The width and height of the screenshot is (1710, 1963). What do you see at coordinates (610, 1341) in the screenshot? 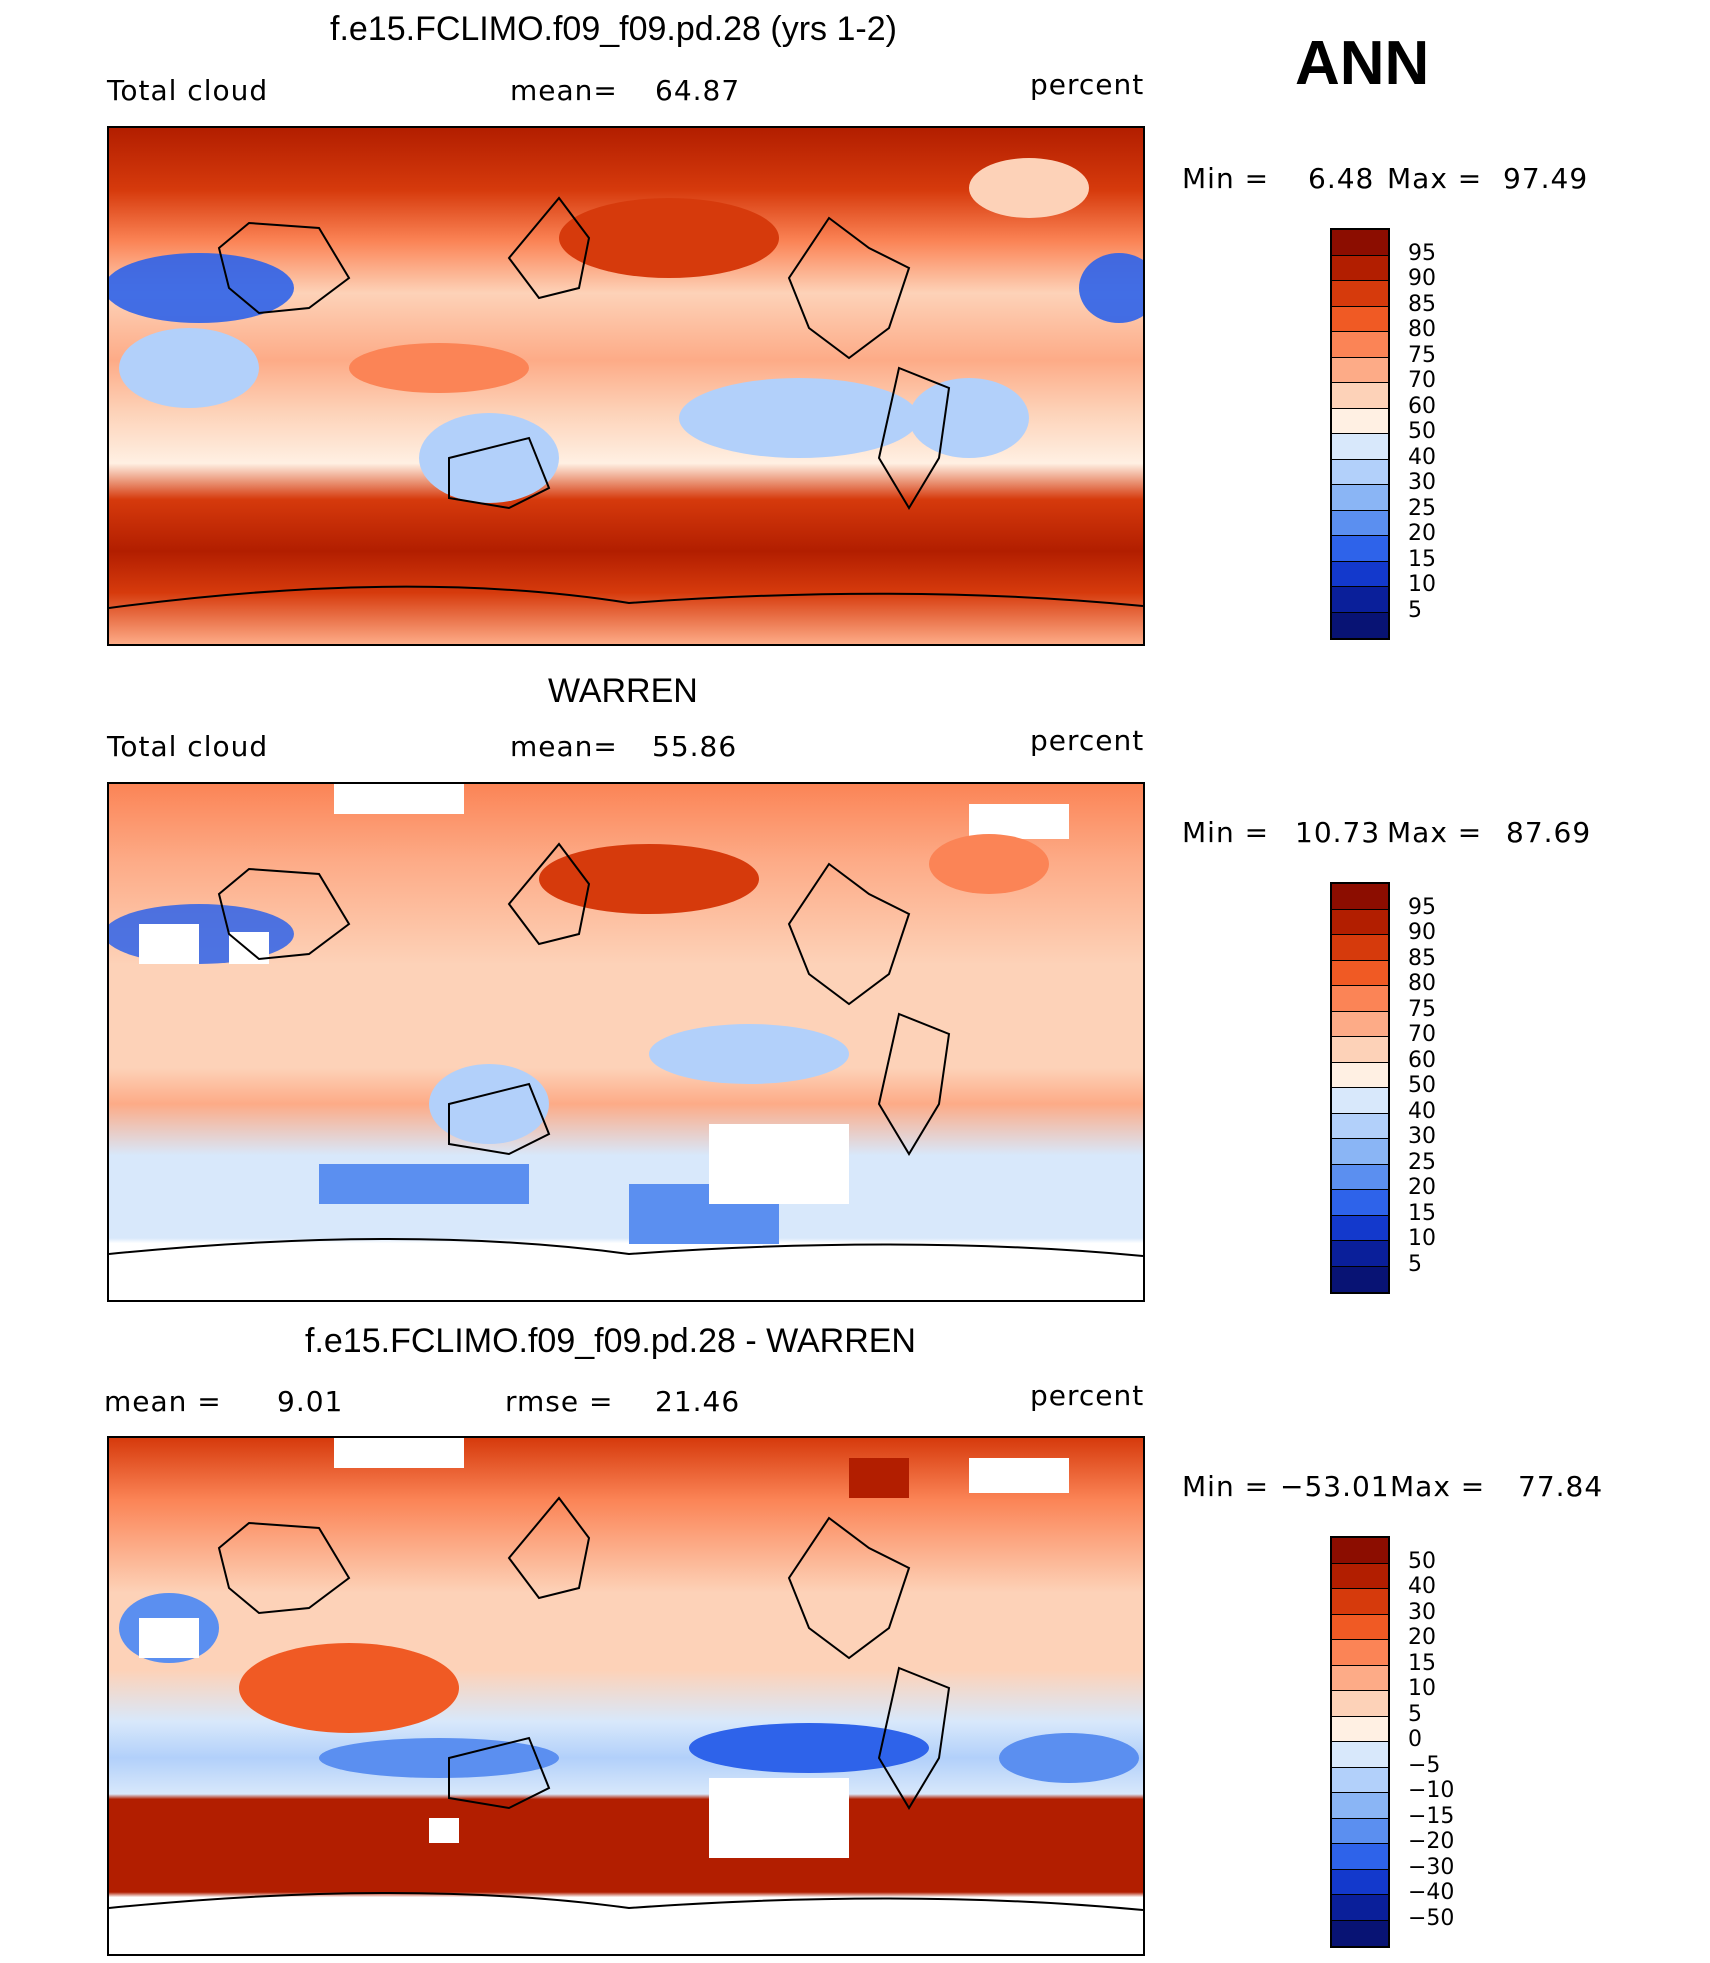
I see `panel3-title: f.e15.FCLIMO.f09_f09.pd.28 - WARREN` at bounding box center [610, 1341].